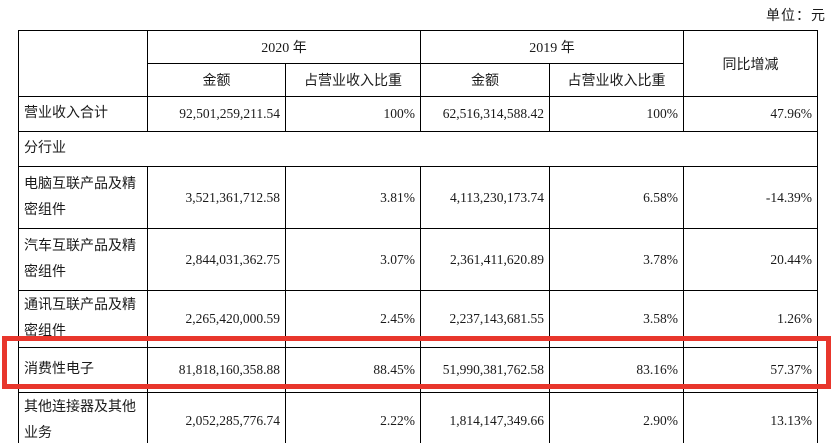 The height and width of the screenshot is (443, 832). Describe the element at coordinates (353, 417) in the screenshot. I see `ratio-2020-cell: 2.22%` at that location.